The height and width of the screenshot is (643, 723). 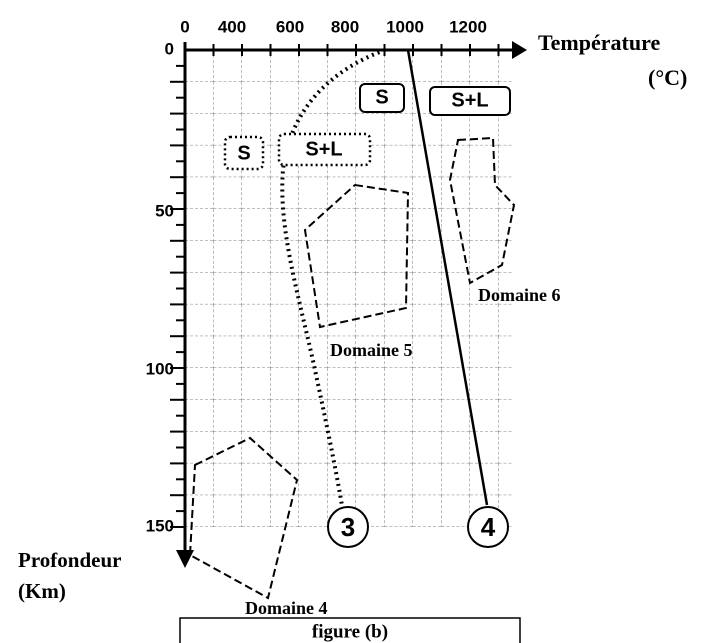 What do you see at coordinates (405, 26) in the screenshot?
I see `x-tick-label: 1000` at bounding box center [405, 26].